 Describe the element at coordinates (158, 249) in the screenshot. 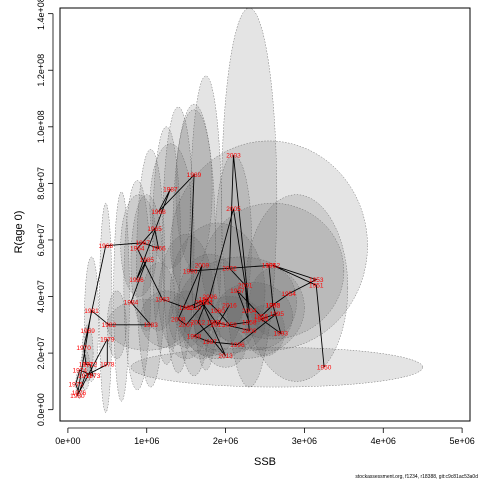

I see `year-label-1966: 1966` at that location.